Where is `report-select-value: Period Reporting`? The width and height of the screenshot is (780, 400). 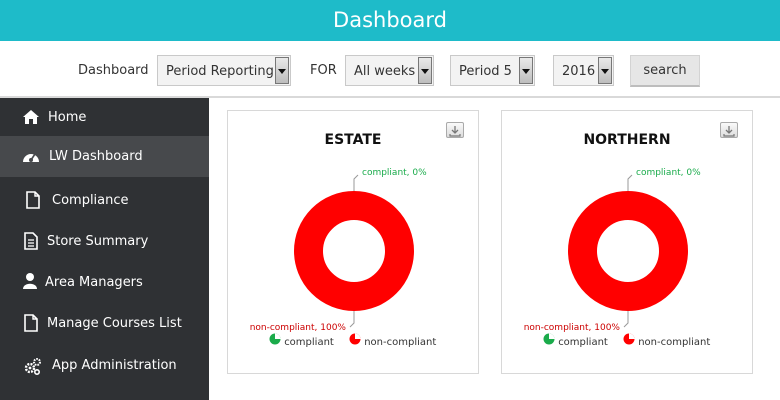 report-select-value: Period Reporting is located at coordinates (220, 71).